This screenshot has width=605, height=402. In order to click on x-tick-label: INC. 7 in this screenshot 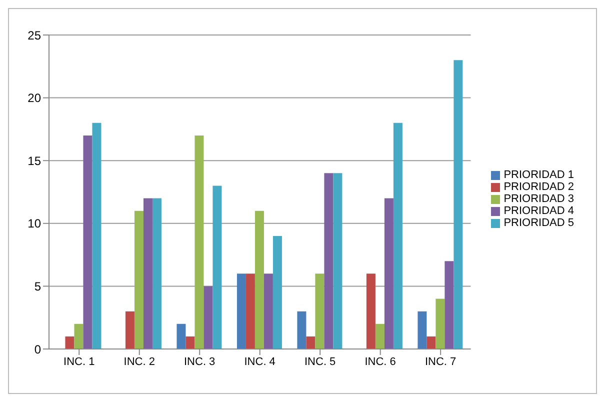, I will do `click(440, 362)`.